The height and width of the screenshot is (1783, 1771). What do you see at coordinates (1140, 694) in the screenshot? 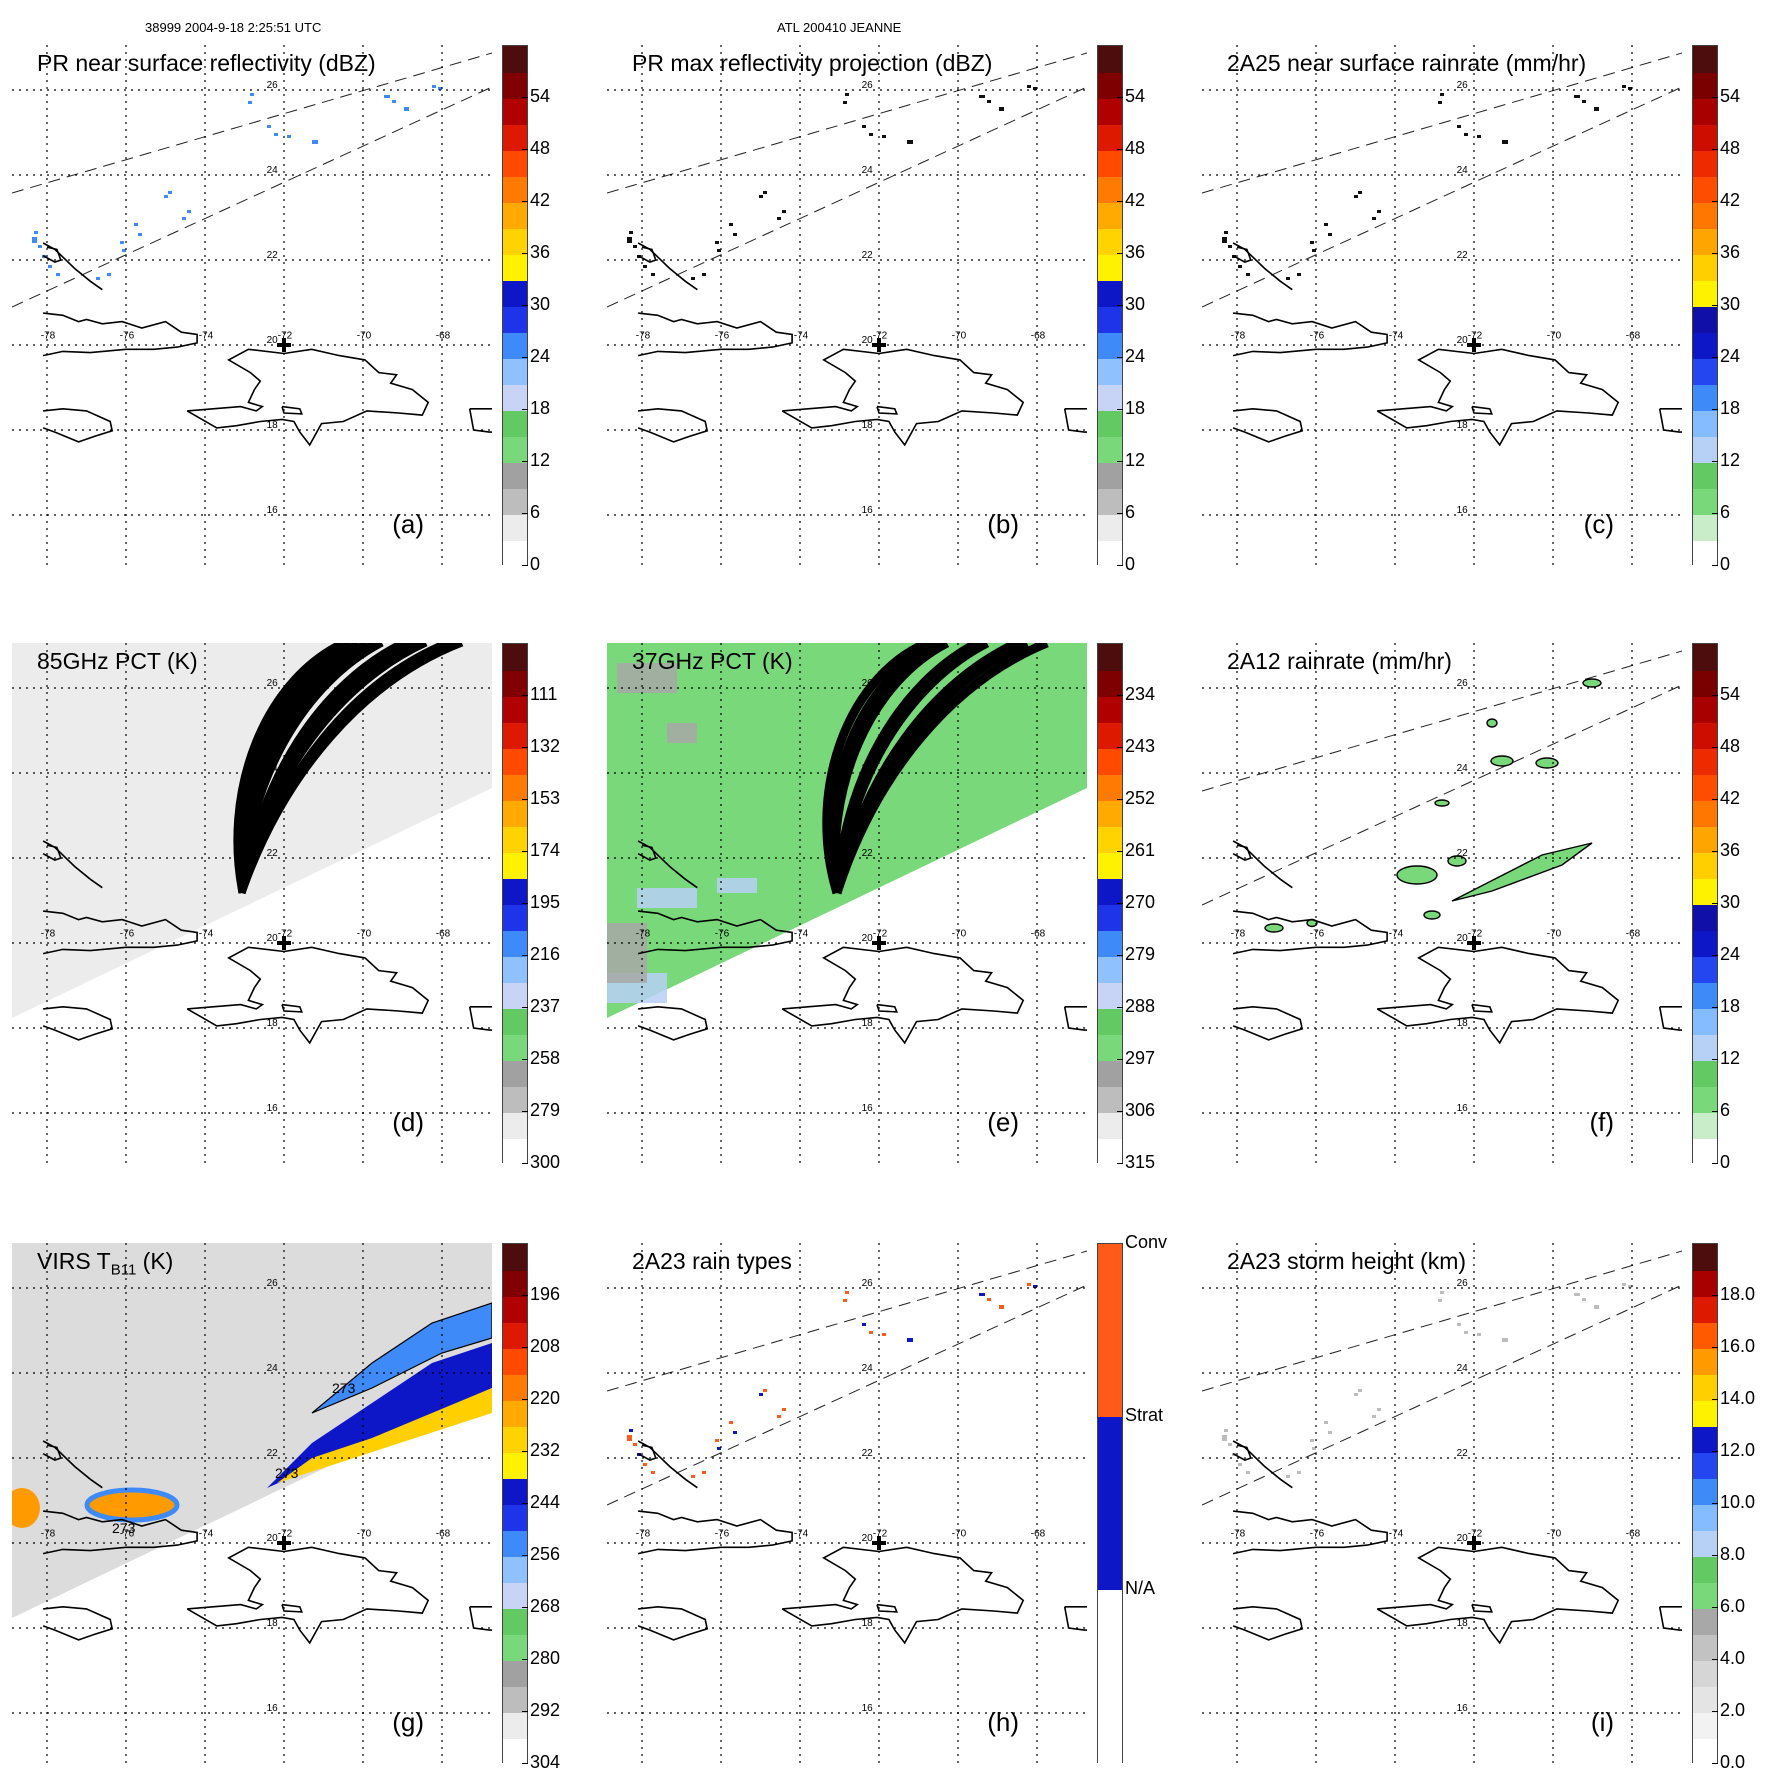
I see `colorbar-tick-label: 234` at bounding box center [1140, 694].